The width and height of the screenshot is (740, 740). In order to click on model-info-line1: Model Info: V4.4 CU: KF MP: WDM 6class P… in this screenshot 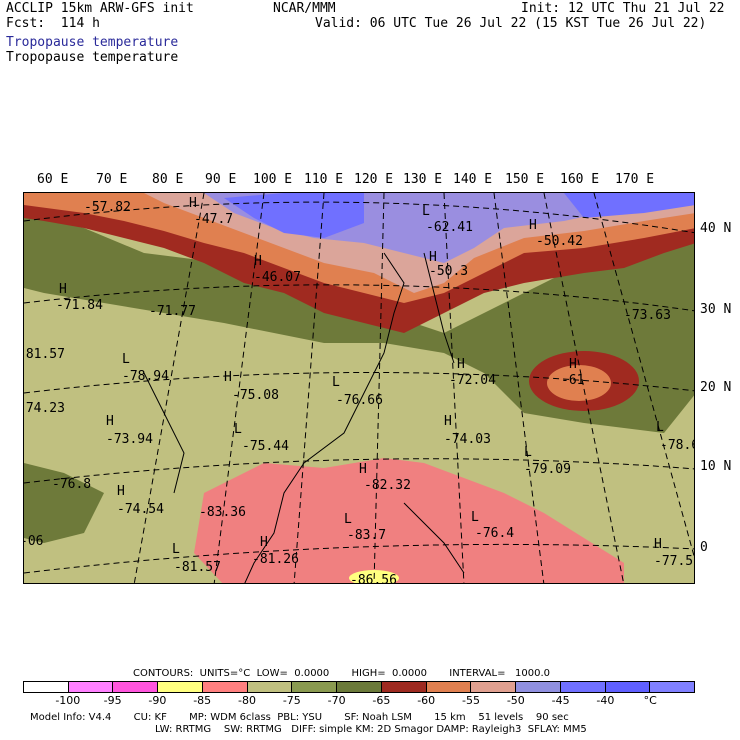, I will do `click(299, 717)`.